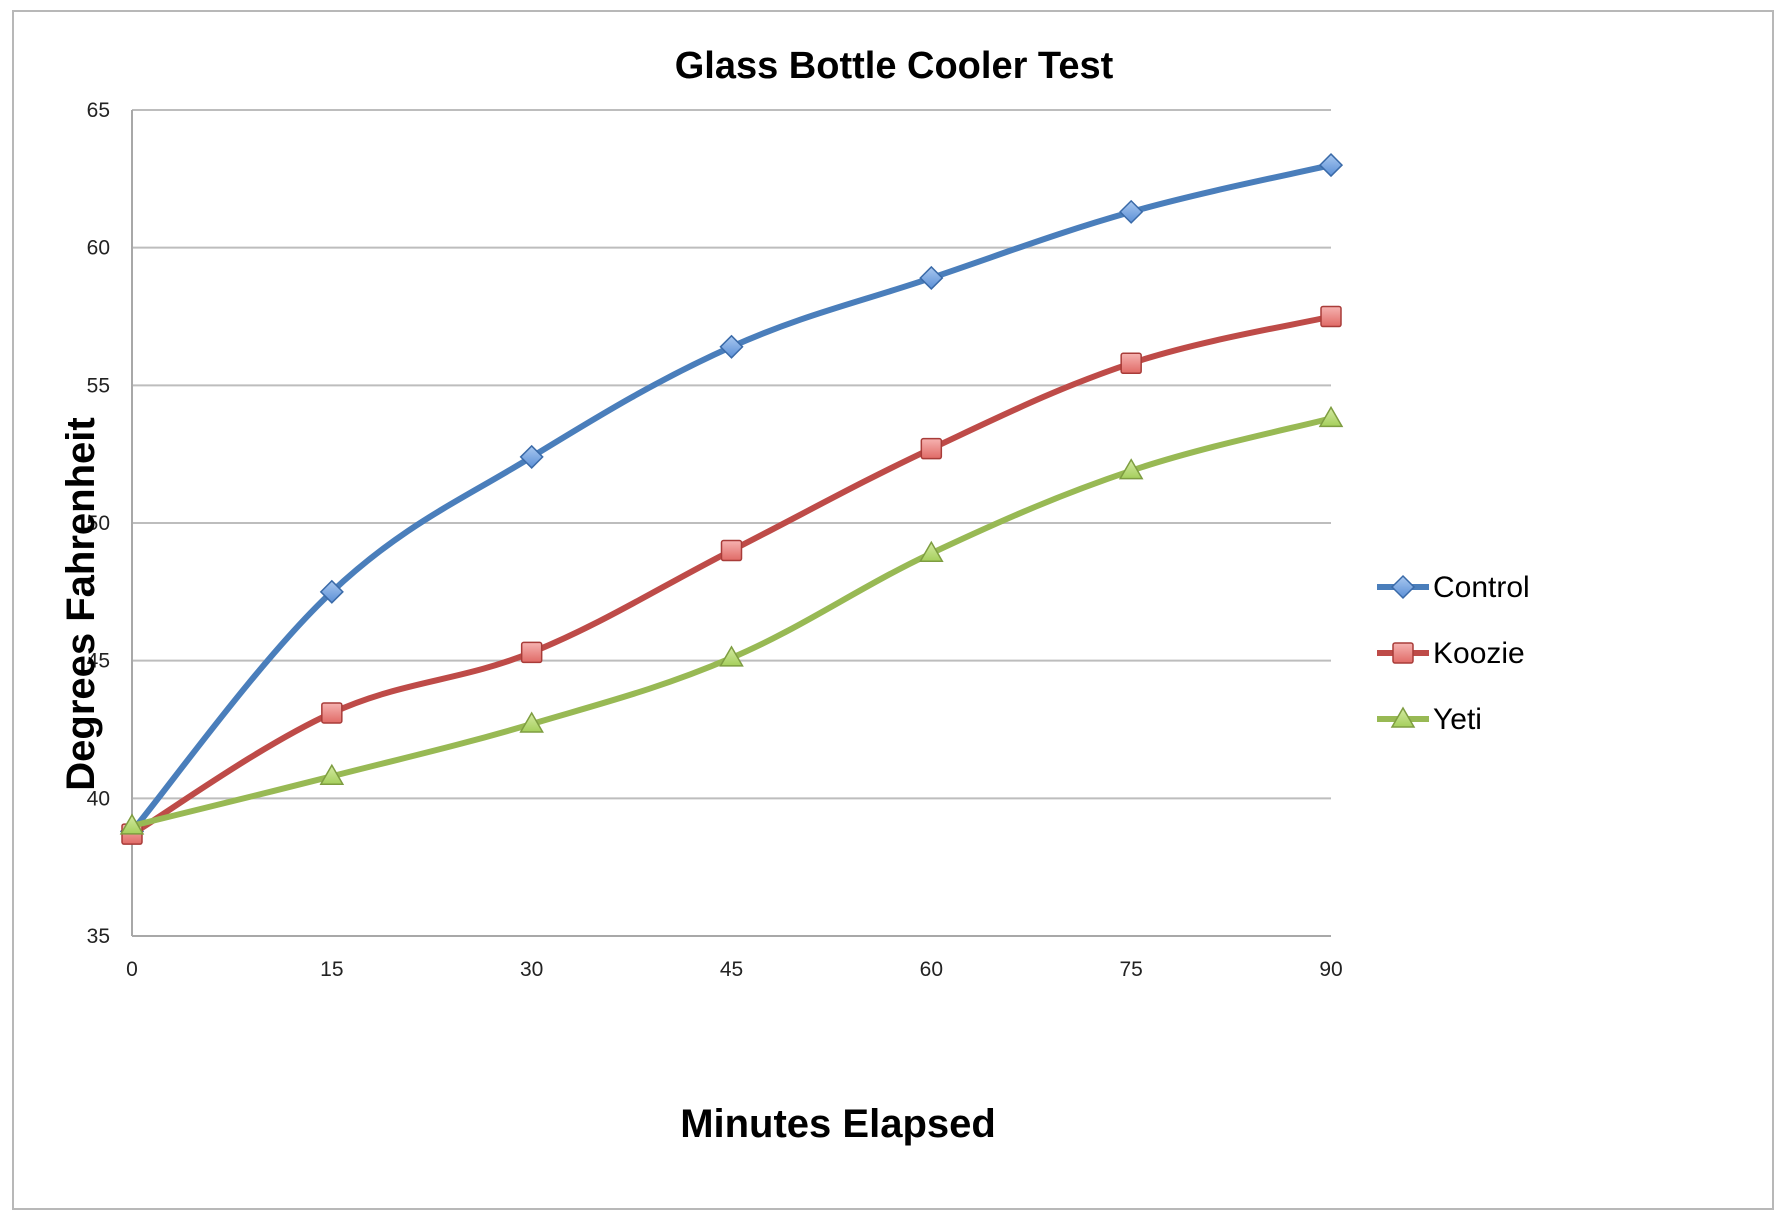 This screenshot has height=1220, width=1786. Describe the element at coordinates (531, 969) in the screenshot. I see `x-tick-label: 30` at that location.